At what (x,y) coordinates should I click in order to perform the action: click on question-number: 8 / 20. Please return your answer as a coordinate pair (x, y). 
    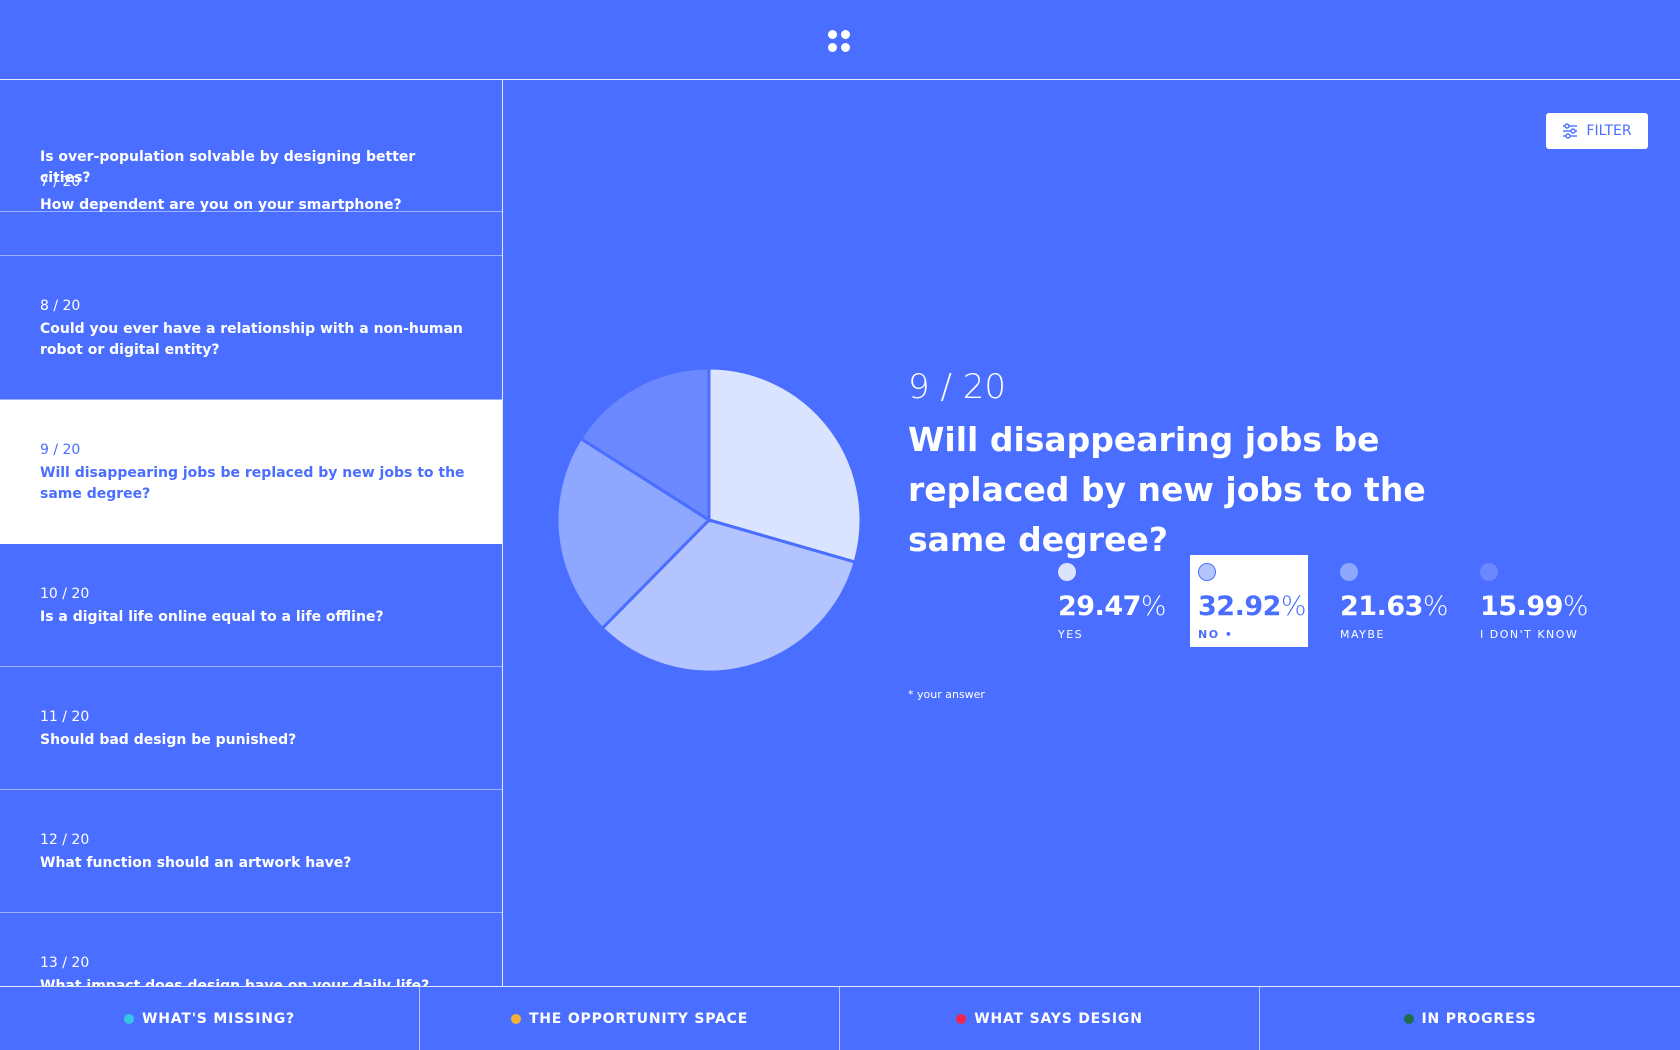
    Looking at the image, I should click on (60, 306).